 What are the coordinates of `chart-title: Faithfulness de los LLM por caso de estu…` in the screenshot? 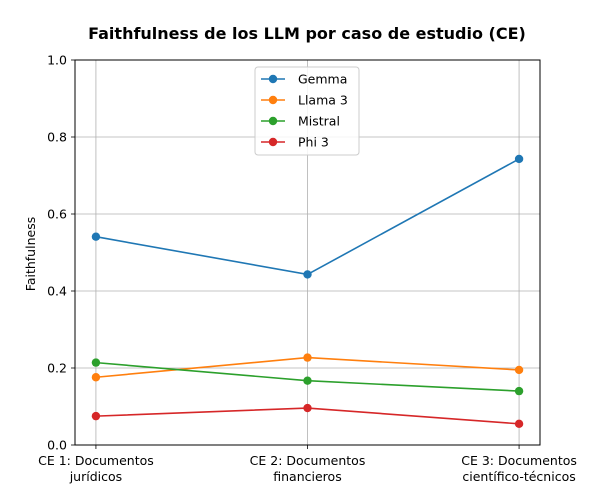 It's located at (307, 33).